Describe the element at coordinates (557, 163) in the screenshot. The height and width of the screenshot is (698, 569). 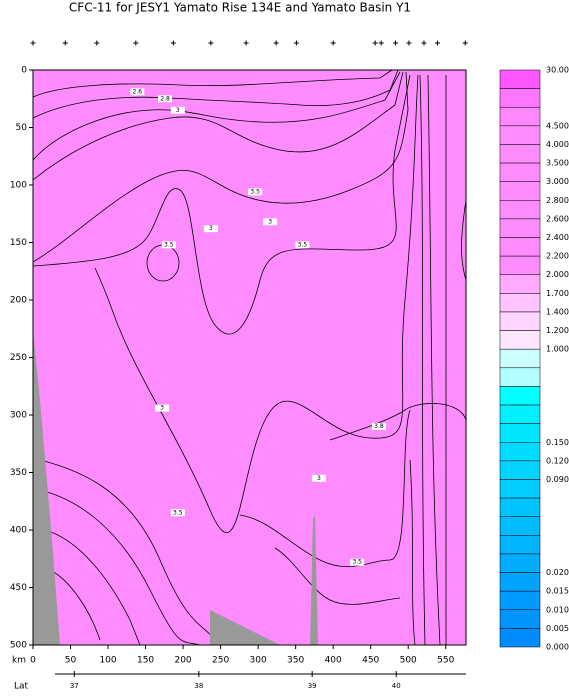
I see `colorbar-label: 3.500` at that location.